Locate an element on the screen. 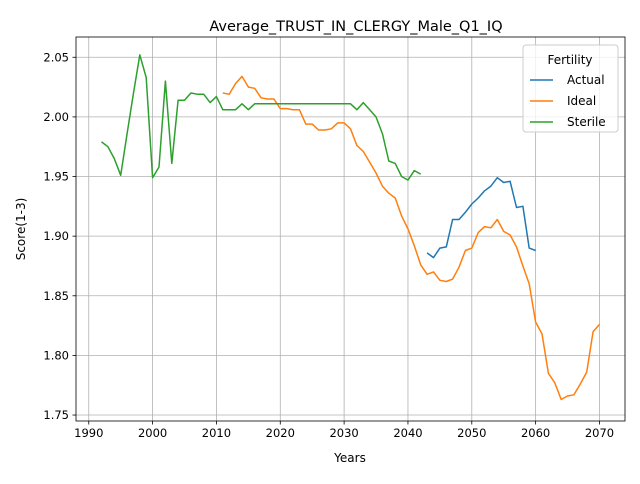 The height and width of the screenshot is (484, 640). series-line-actual is located at coordinates (481, 217).